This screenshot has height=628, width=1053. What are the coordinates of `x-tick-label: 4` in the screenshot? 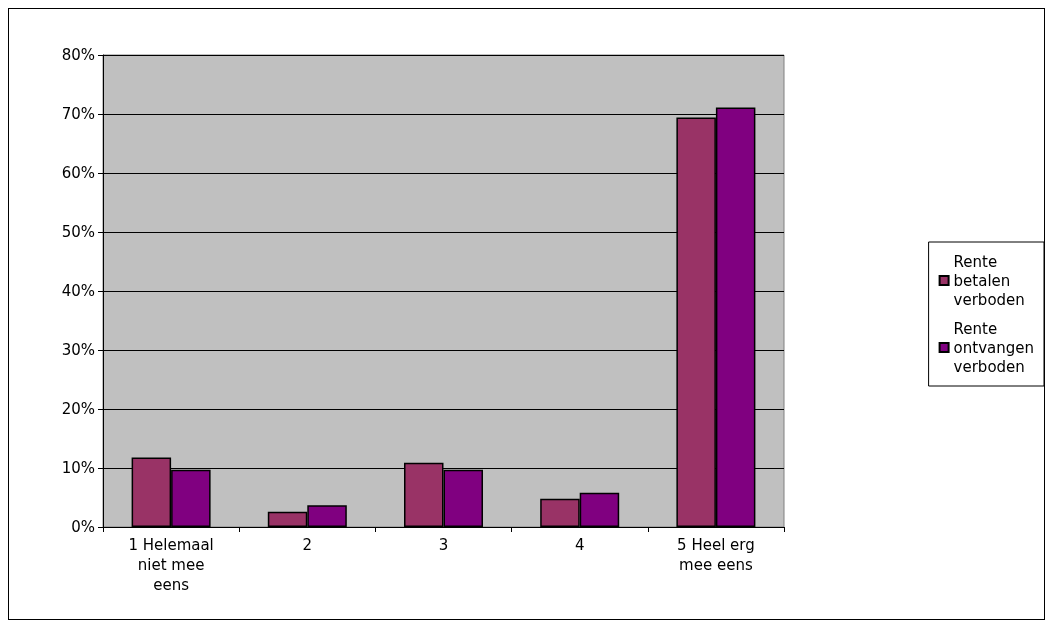 It's located at (579, 545).